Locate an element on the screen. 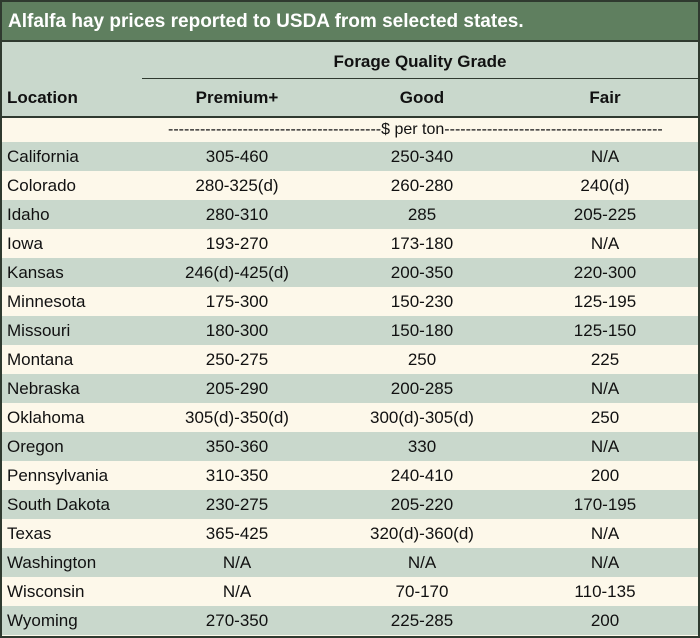 The image size is (700, 638). premium-cell: 350-360 is located at coordinates (237, 446).